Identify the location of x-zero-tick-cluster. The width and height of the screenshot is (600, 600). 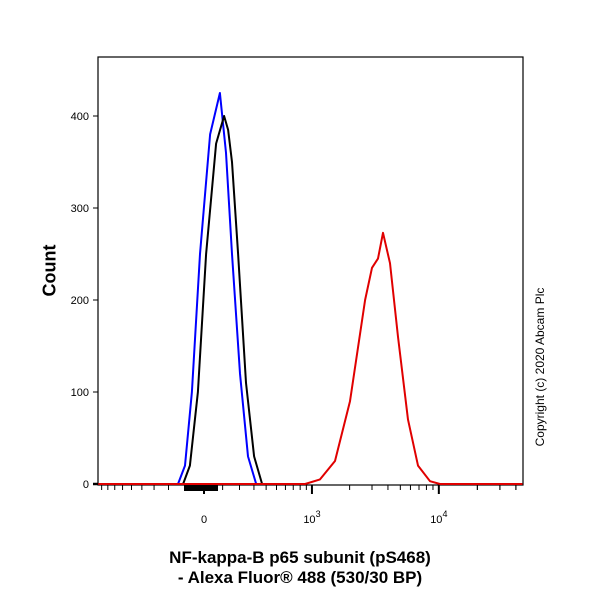
(201, 488).